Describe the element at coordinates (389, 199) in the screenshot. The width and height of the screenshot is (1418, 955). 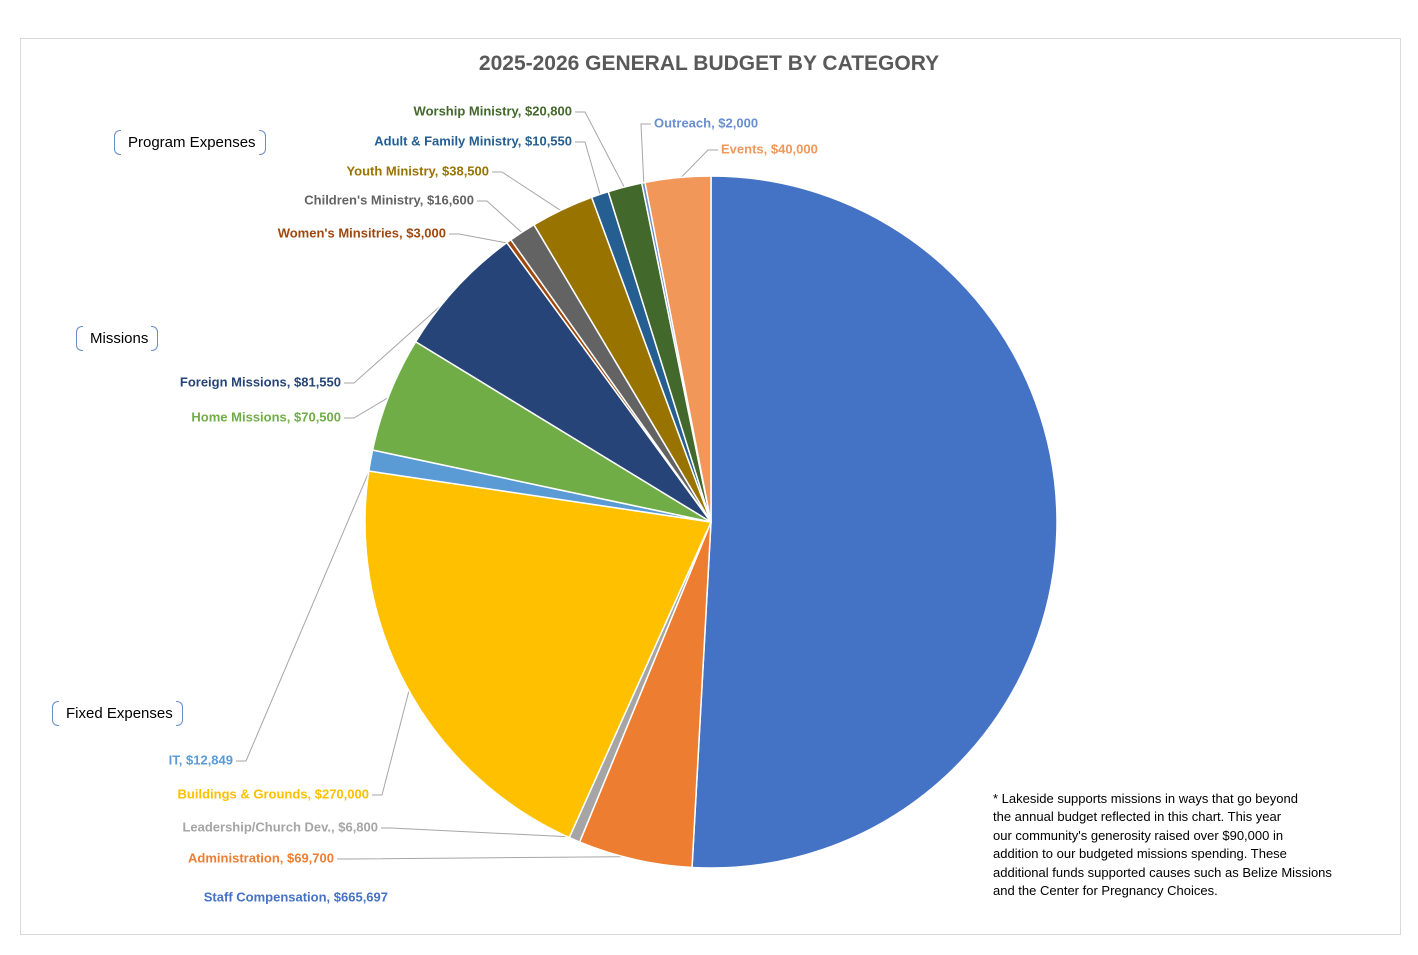
I see `slice-label: Children's Ministry, $16,600` at that location.